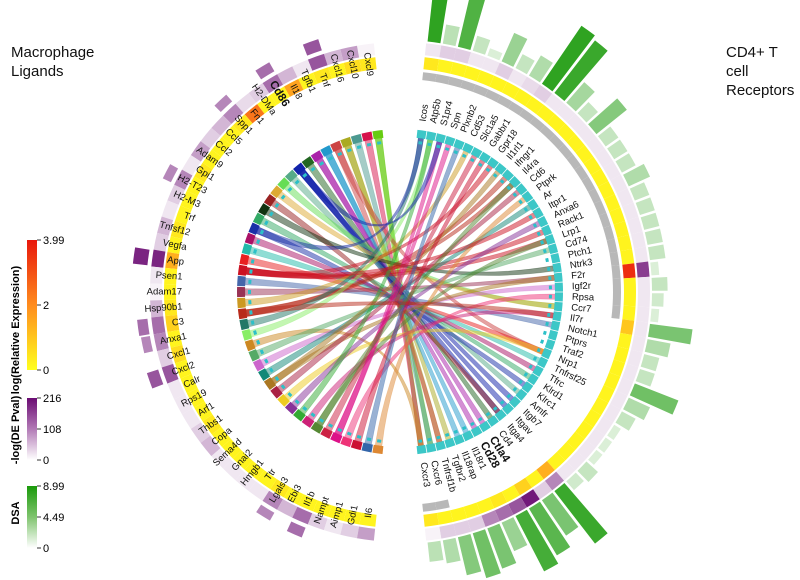 This screenshot has width=800, height=580. Describe the element at coordinates (581, 173) in the screenshot. I see `receptor-group-Ar` at that location.